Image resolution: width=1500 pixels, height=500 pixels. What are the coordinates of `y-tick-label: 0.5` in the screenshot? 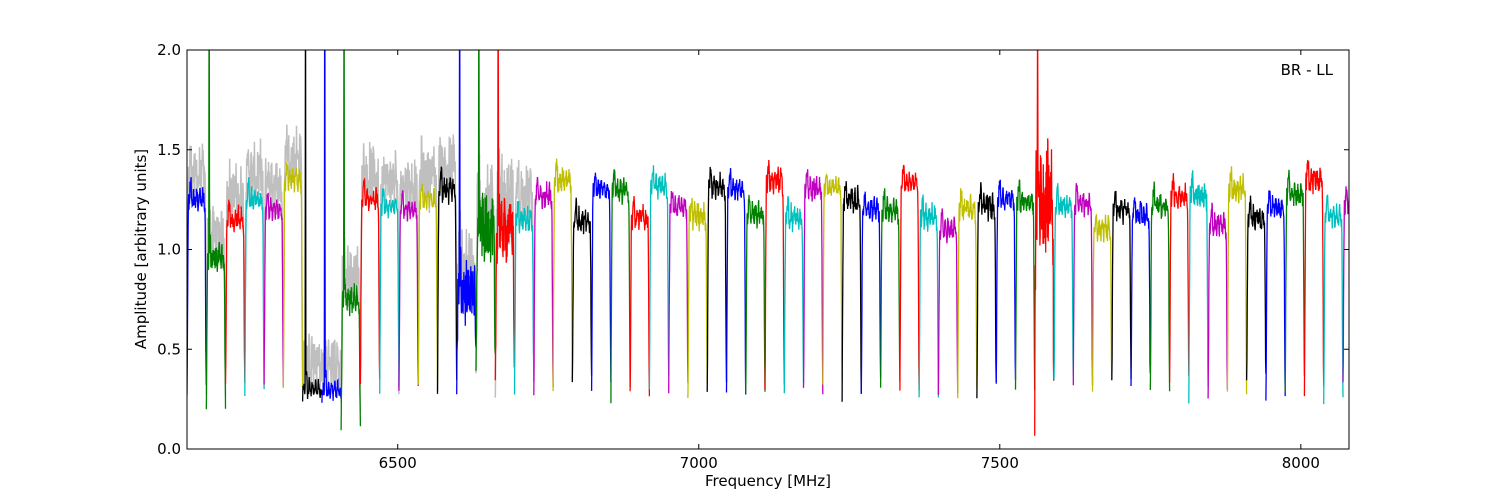 It's located at (169, 349).